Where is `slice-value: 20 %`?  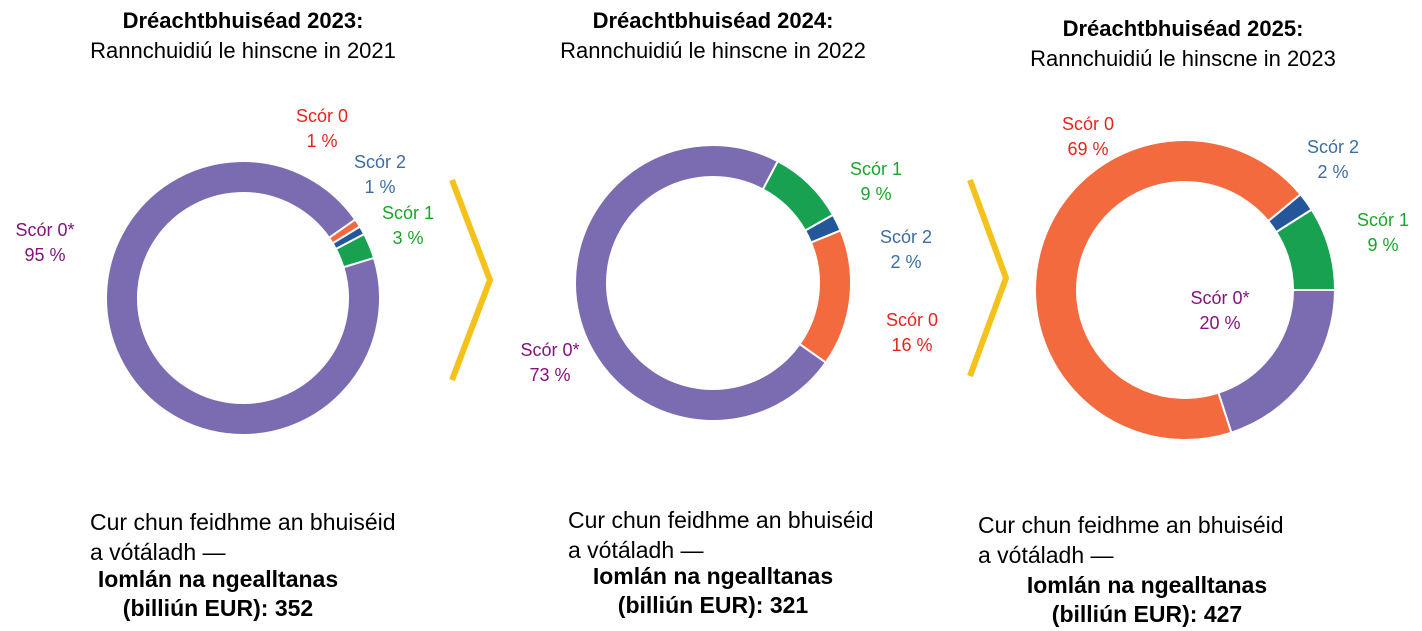
slice-value: 20 % is located at coordinates (1219, 323).